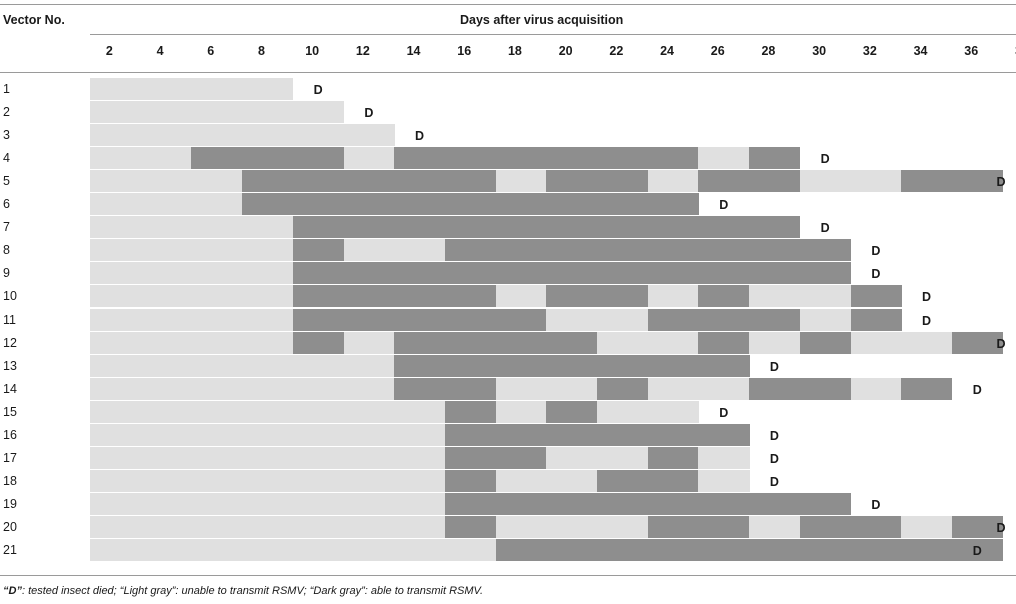 The height and width of the screenshot is (604, 1016). I want to click on cell-14-day-8-no-transmit, so click(268, 388).